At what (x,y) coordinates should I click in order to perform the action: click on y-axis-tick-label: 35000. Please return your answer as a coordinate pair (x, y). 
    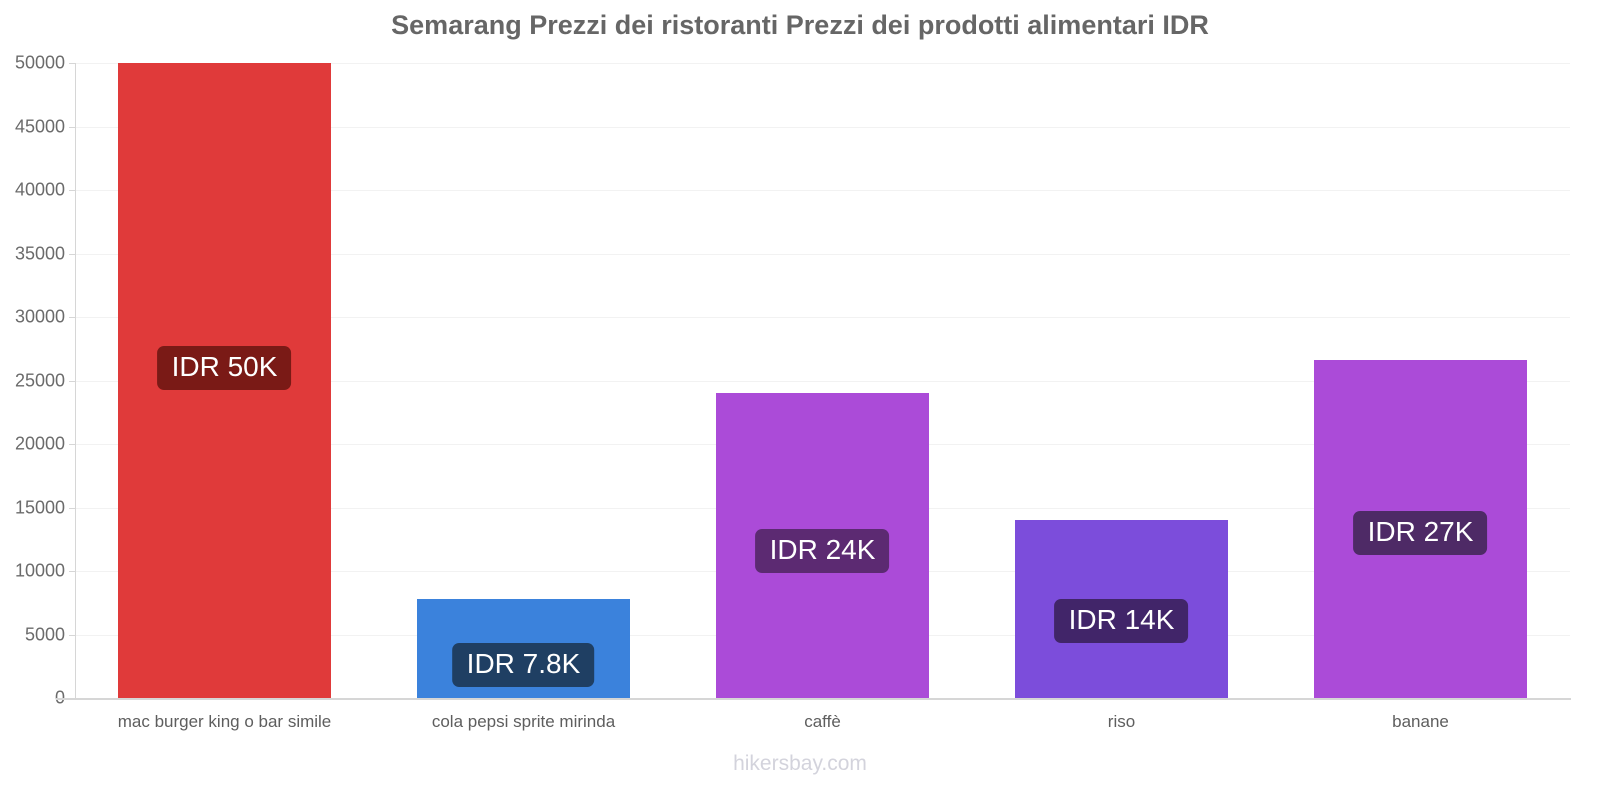
    Looking at the image, I should click on (39, 253).